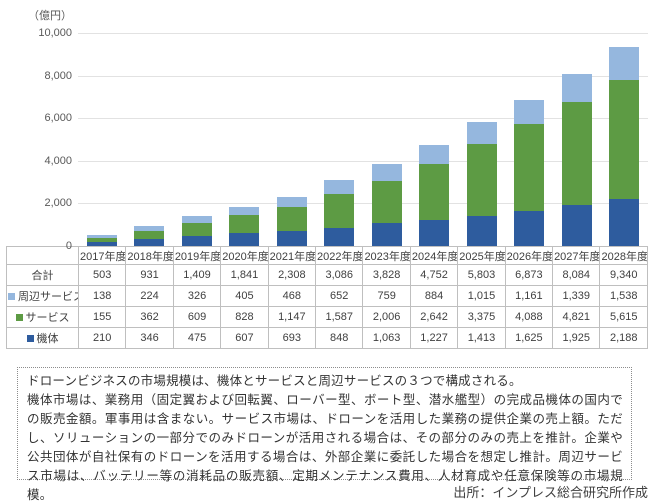  What do you see at coordinates (529, 296) in the screenshot?
I see `table-cell: 1,161` at bounding box center [529, 296].